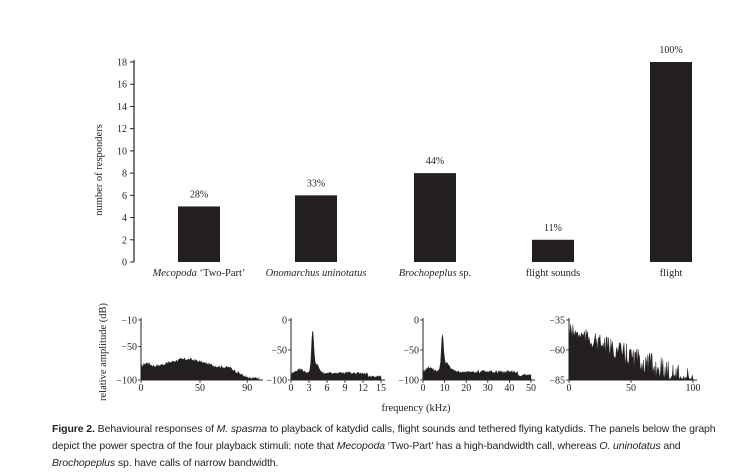 The width and height of the screenshot is (744, 474). Describe the element at coordinates (124, 263) in the screenshot. I see `y-tick-label-0: 0` at that location.